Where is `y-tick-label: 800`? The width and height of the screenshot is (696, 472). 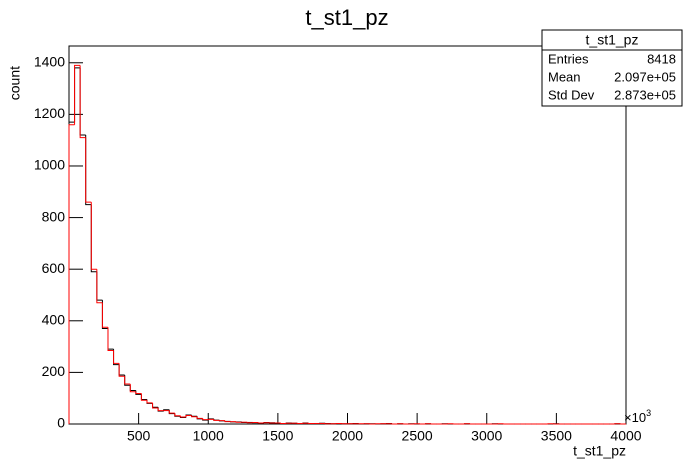 y-tick-label: 800 is located at coordinates (54, 216).